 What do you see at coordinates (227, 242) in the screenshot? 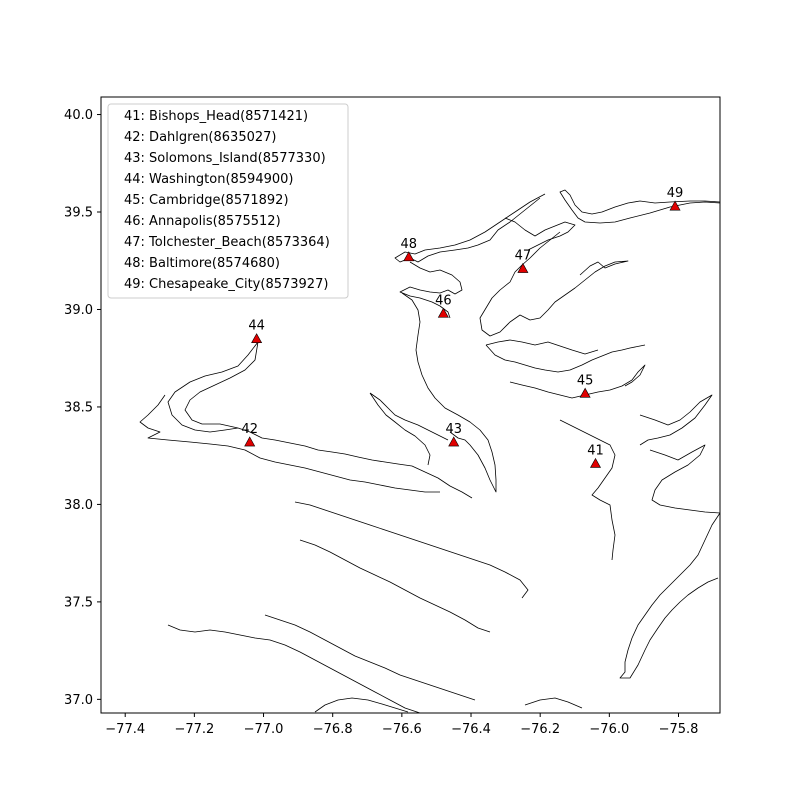
I see `legend-entry-47: 47: Tolchester_Beach(8573364)` at bounding box center [227, 242].